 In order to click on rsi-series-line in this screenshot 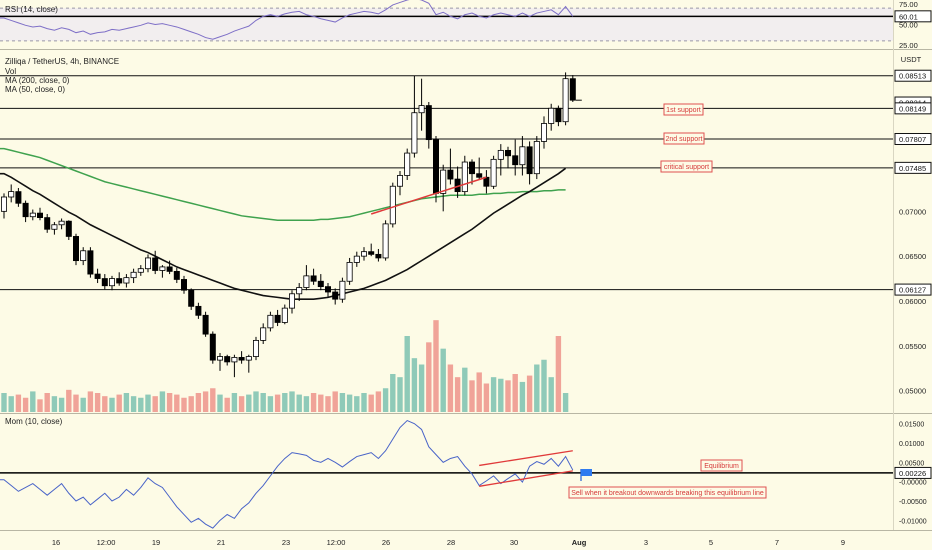, I will do `click(287, 20)`.